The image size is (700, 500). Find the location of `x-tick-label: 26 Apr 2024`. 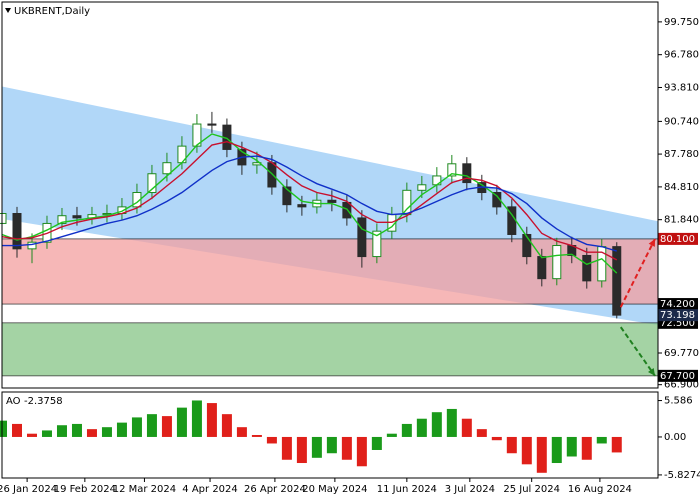

x-tick-label: 26 Apr 2024 is located at coordinates (275, 489).